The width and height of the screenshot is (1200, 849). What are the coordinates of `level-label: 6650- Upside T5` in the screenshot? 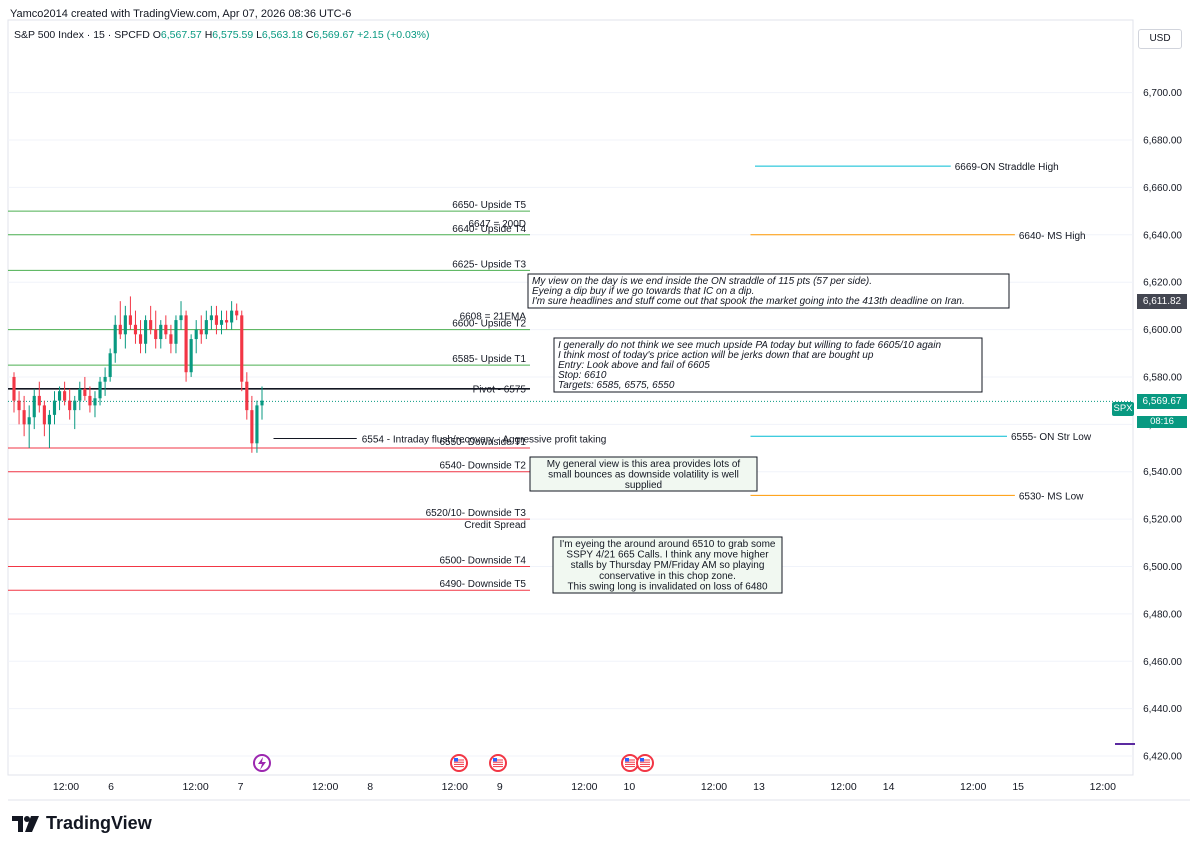 It's located at (489, 205).